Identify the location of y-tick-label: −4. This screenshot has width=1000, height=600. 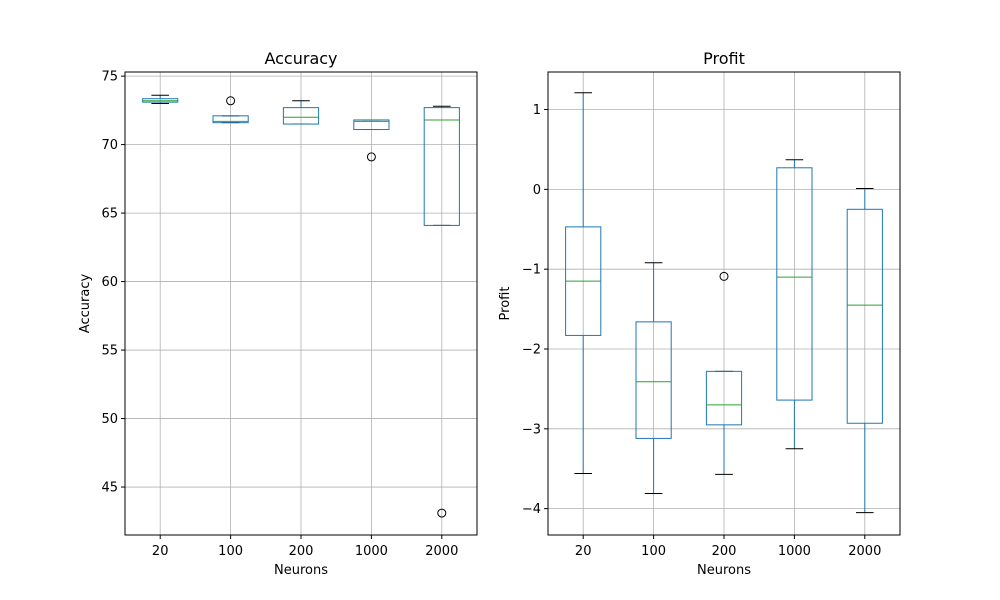
(531, 509).